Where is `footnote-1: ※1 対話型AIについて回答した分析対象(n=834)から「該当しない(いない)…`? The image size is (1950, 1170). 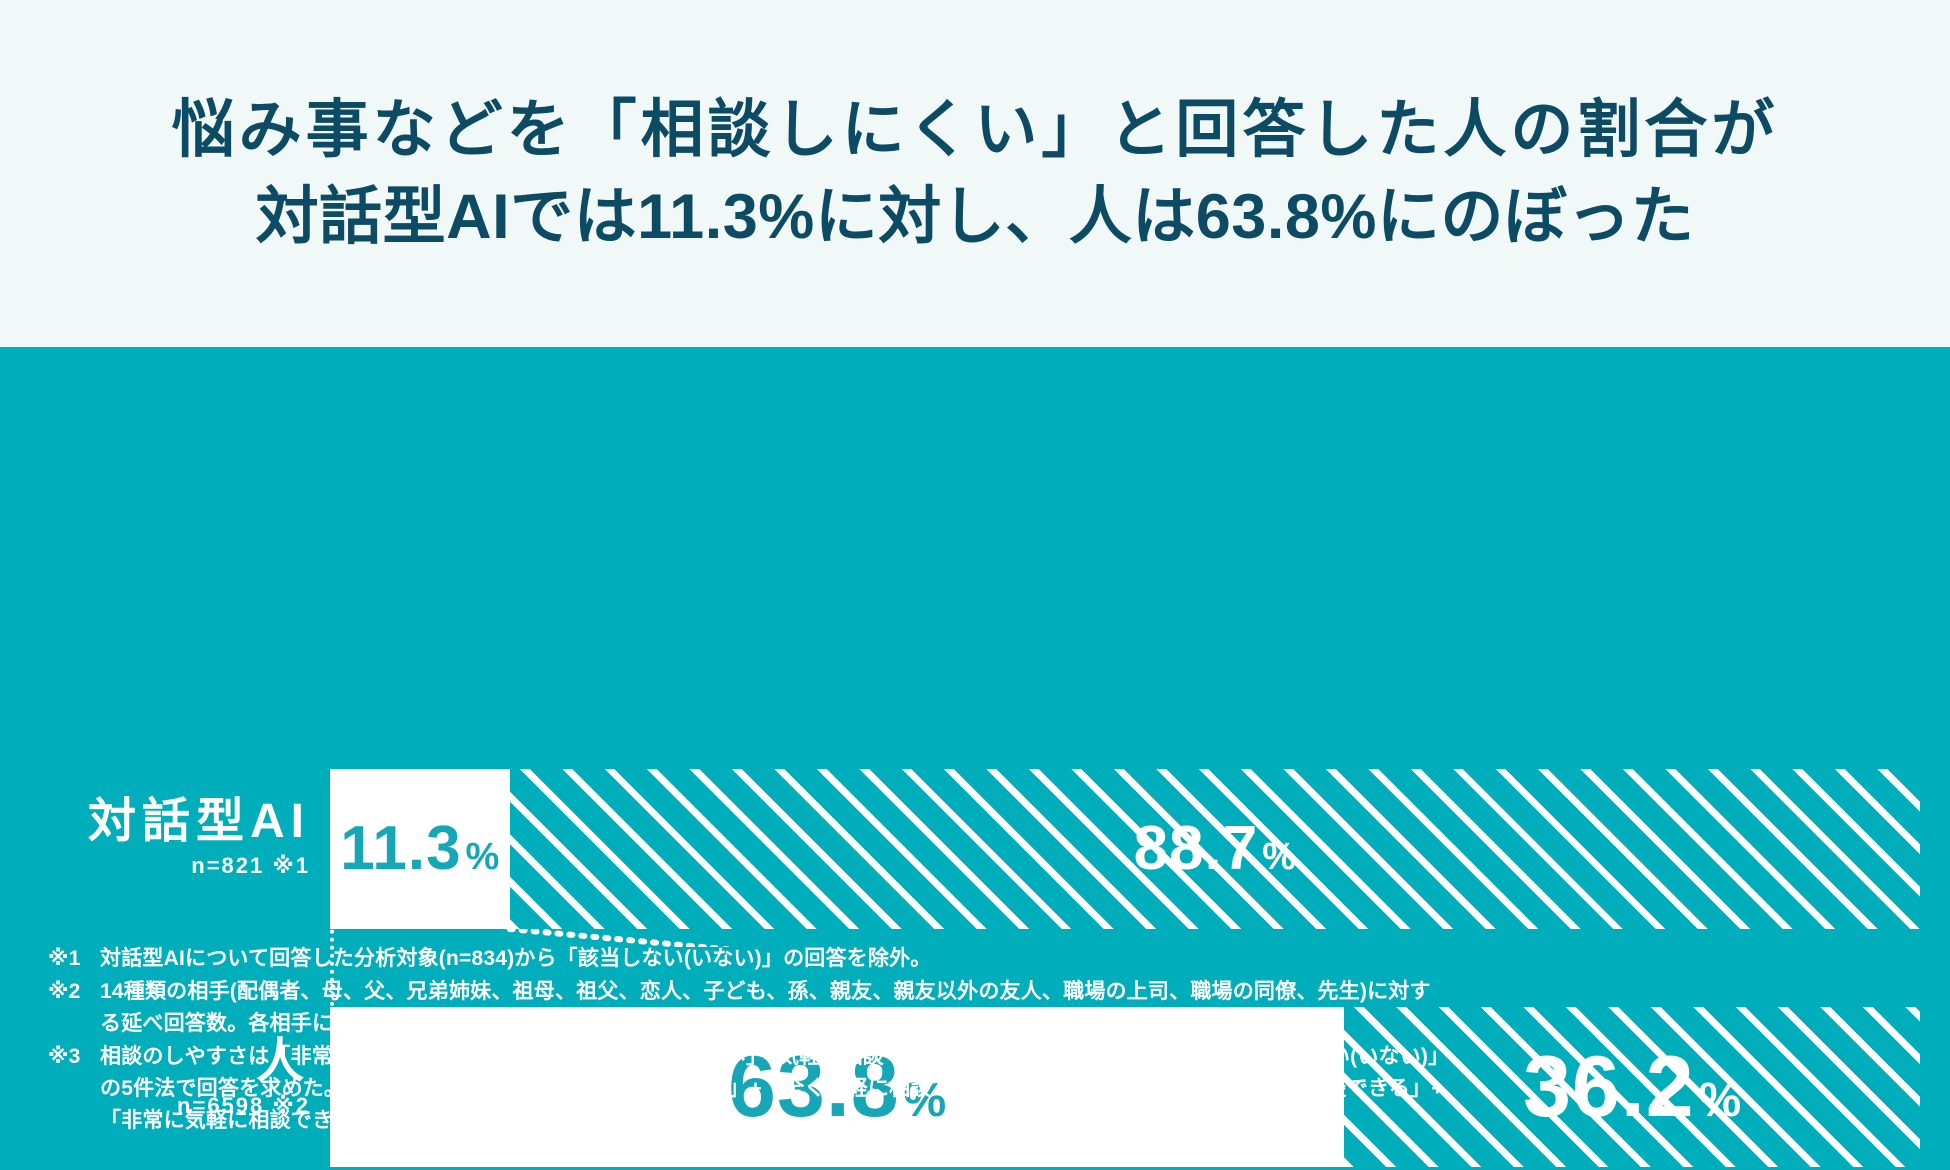
footnote-1: ※1 対話型AIについて回答した分析対象(n=834)から「該当しない(いない)… is located at coordinates (748, 959).